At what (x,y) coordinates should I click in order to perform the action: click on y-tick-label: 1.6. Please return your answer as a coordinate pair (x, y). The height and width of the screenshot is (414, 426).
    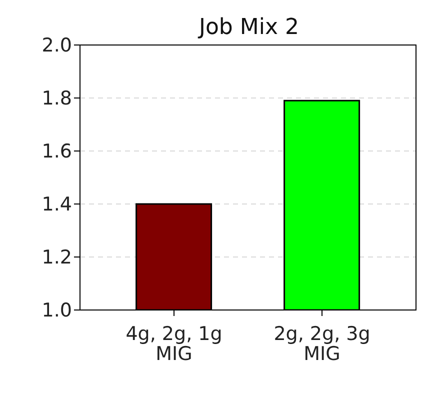
    Looking at the image, I should click on (57, 151).